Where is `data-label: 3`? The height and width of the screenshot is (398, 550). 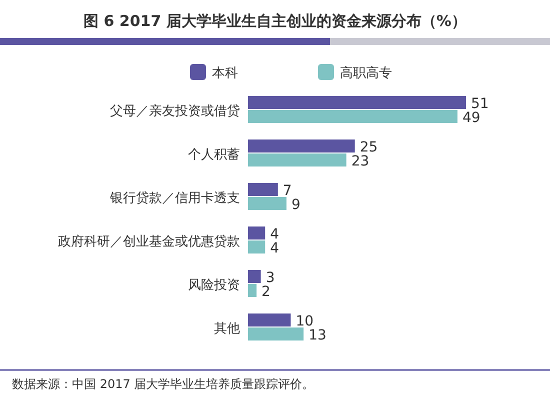
data-label: 3 is located at coordinates (270, 278).